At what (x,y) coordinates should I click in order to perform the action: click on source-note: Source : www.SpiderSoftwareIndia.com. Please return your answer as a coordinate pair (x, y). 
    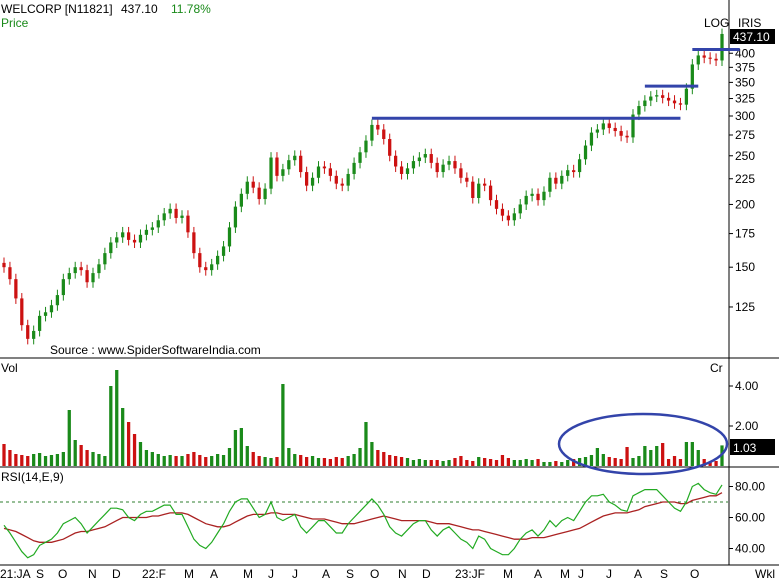
    Looking at the image, I should click on (155, 350).